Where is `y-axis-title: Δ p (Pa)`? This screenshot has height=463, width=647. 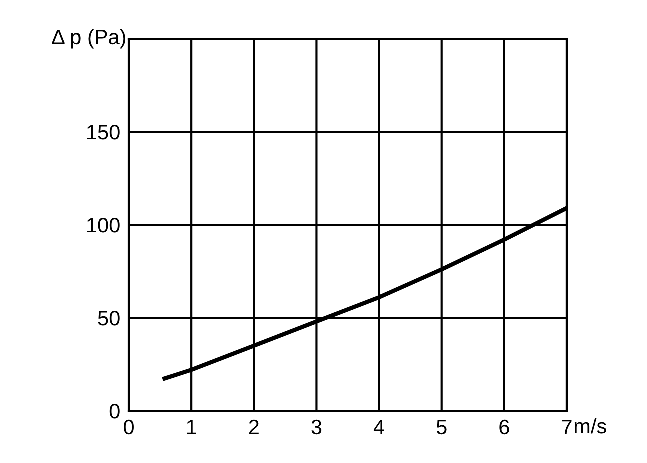
y-axis-title: Δ p (Pa) is located at coordinates (89, 39).